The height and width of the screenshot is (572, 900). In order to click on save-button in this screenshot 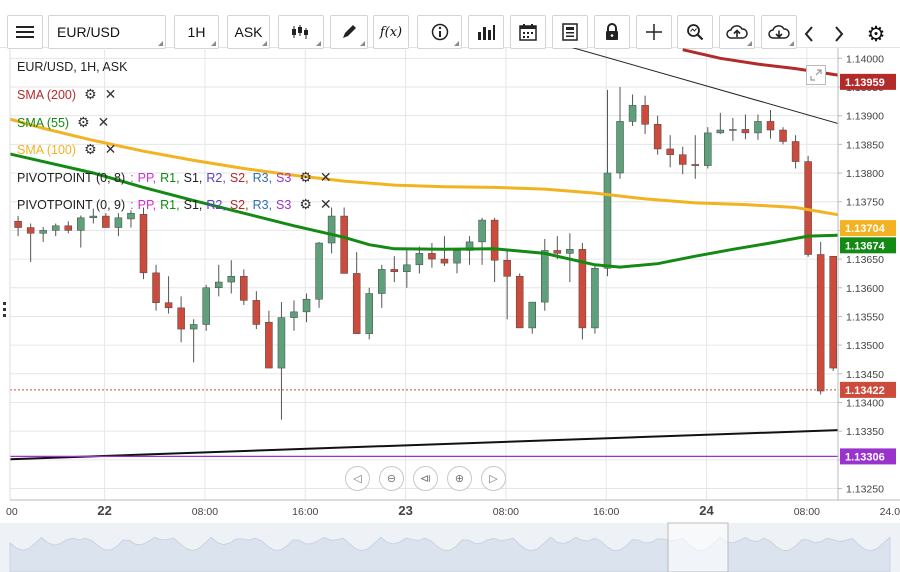, I will do `click(737, 32)`.